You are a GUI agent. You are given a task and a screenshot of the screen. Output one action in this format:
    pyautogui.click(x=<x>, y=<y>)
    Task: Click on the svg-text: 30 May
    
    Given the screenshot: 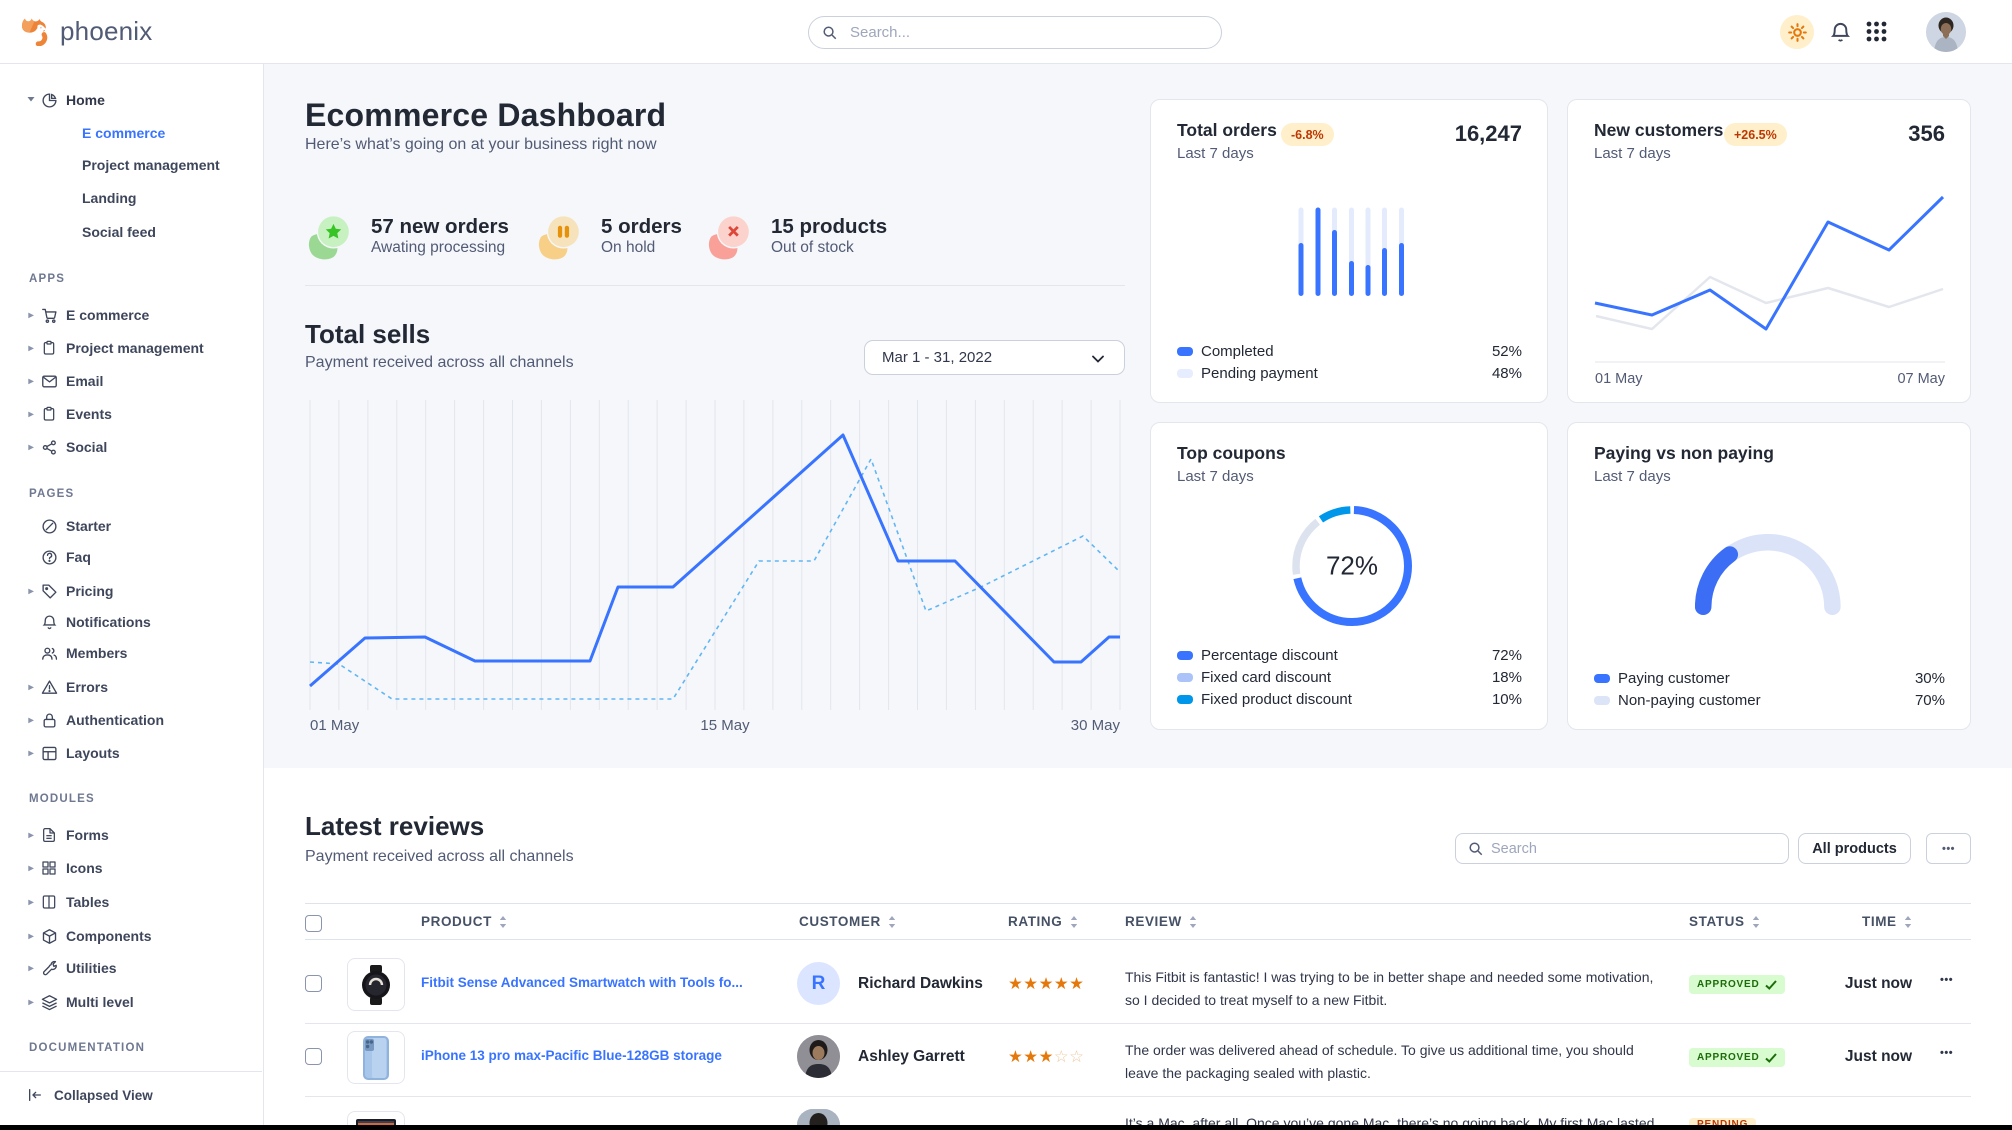 What is the action you would take?
    pyautogui.click(x=1096, y=725)
    